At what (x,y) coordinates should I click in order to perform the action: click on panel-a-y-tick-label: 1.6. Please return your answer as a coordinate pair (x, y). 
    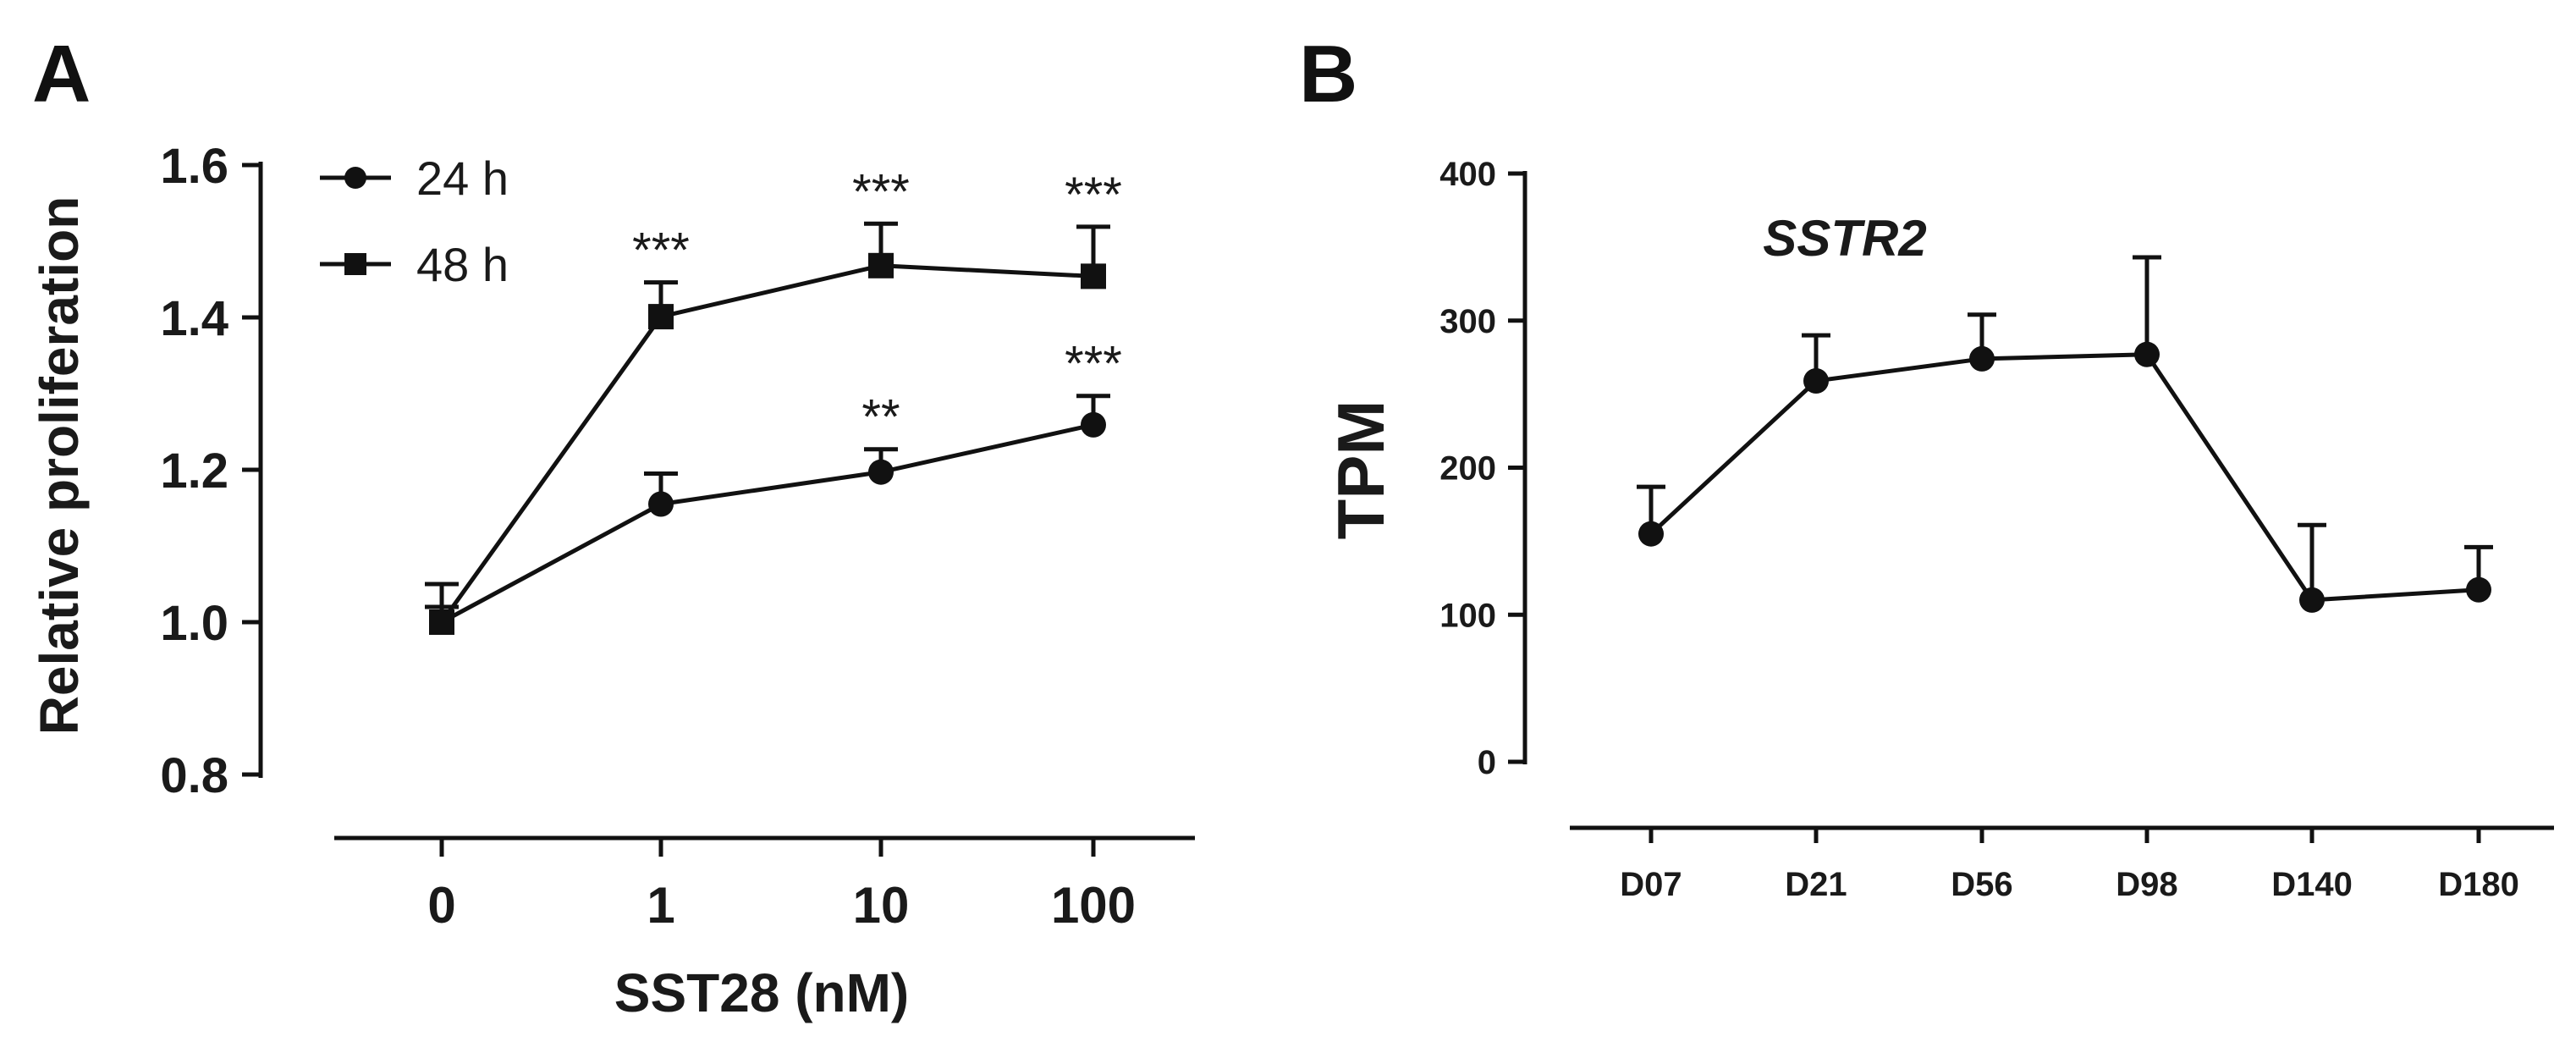
    Looking at the image, I should click on (194, 166).